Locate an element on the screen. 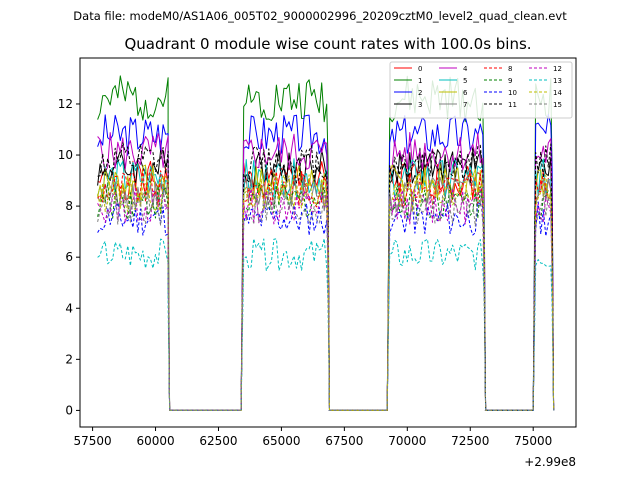  x-tick-label: 62500 is located at coordinates (218, 441).